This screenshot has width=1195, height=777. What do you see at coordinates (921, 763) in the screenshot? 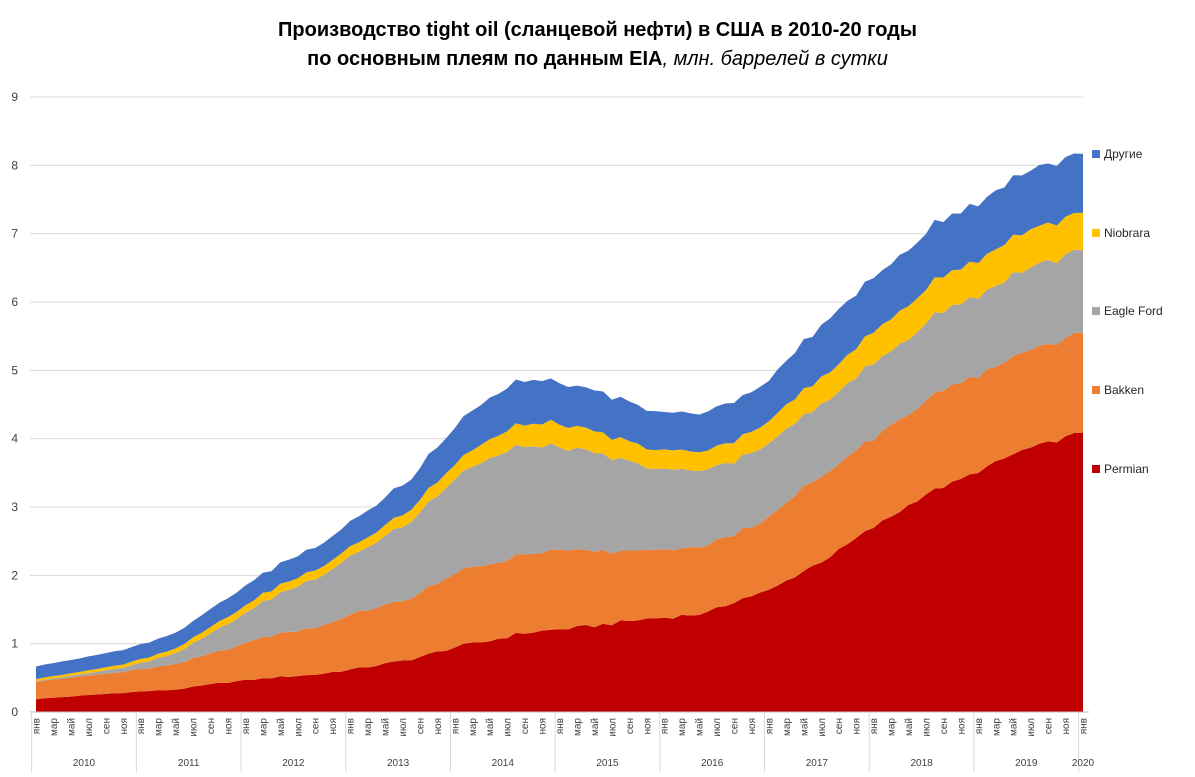
I see `x-year-label: 2018` at bounding box center [921, 763].